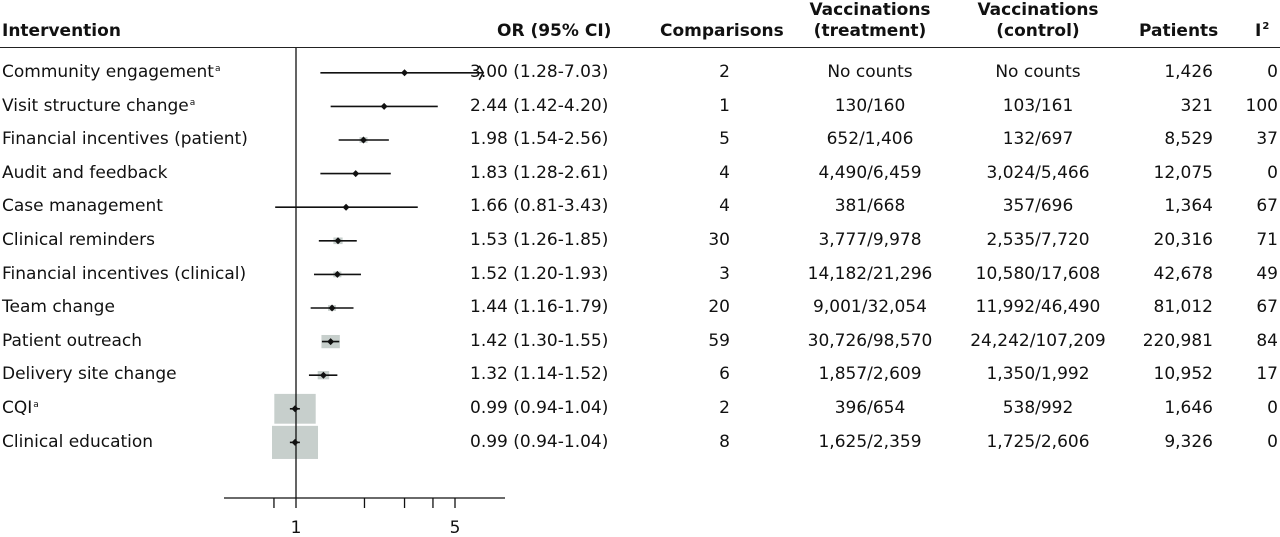 The height and width of the screenshot is (537, 1280). Describe the element at coordinates (78, 240) in the screenshot. I see `intervention-name: Clinical reminders` at that location.